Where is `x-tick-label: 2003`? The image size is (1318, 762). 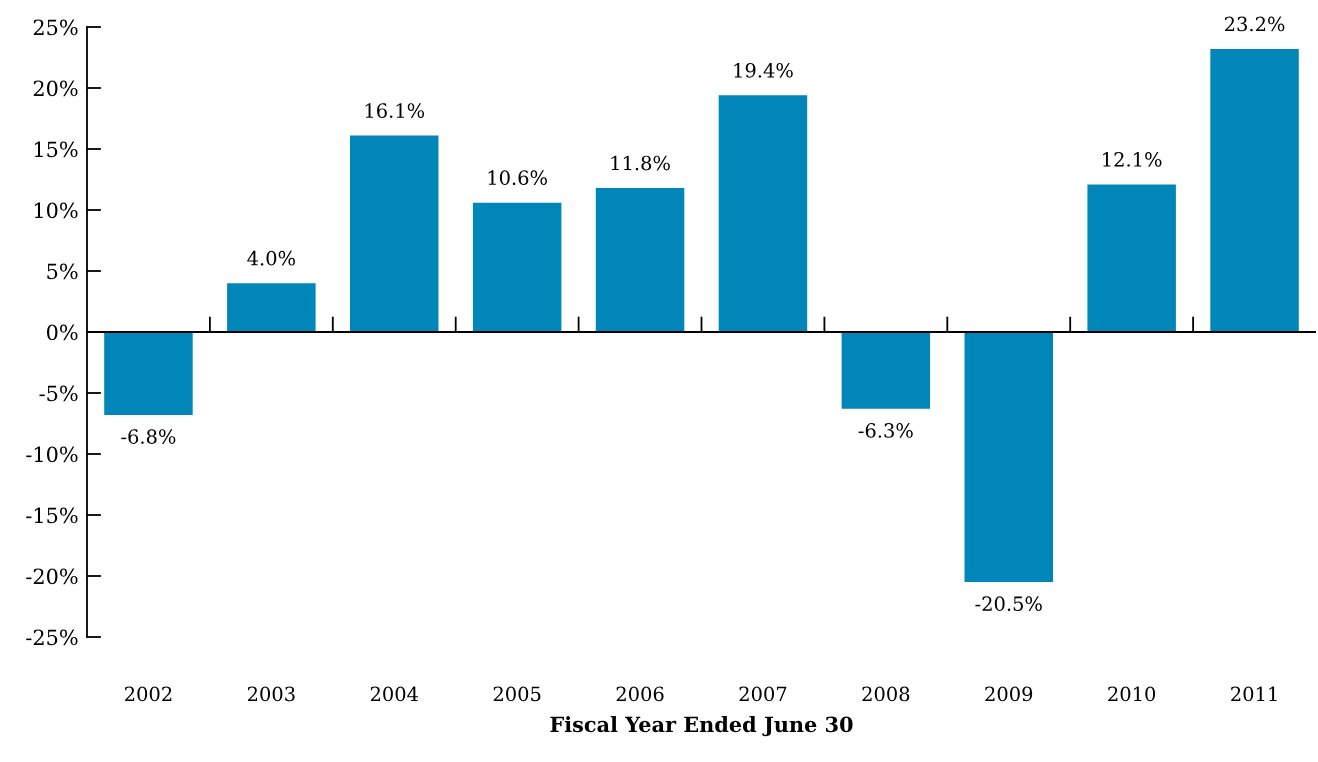 x-tick-label: 2003 is located at coordinates (271, 694).